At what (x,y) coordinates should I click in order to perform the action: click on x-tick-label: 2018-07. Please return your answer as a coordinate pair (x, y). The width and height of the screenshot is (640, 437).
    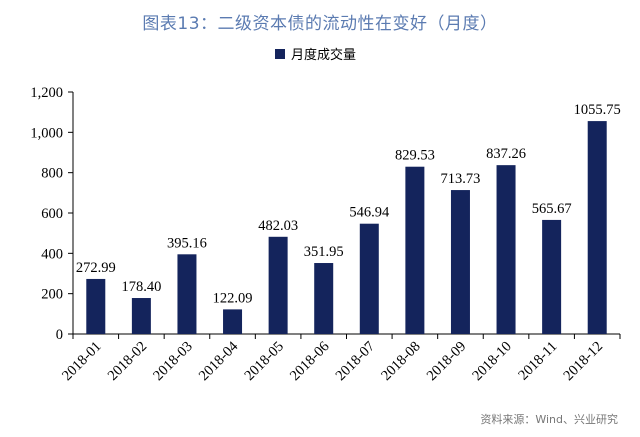
    Looking at the image, I should click on (355, 361).